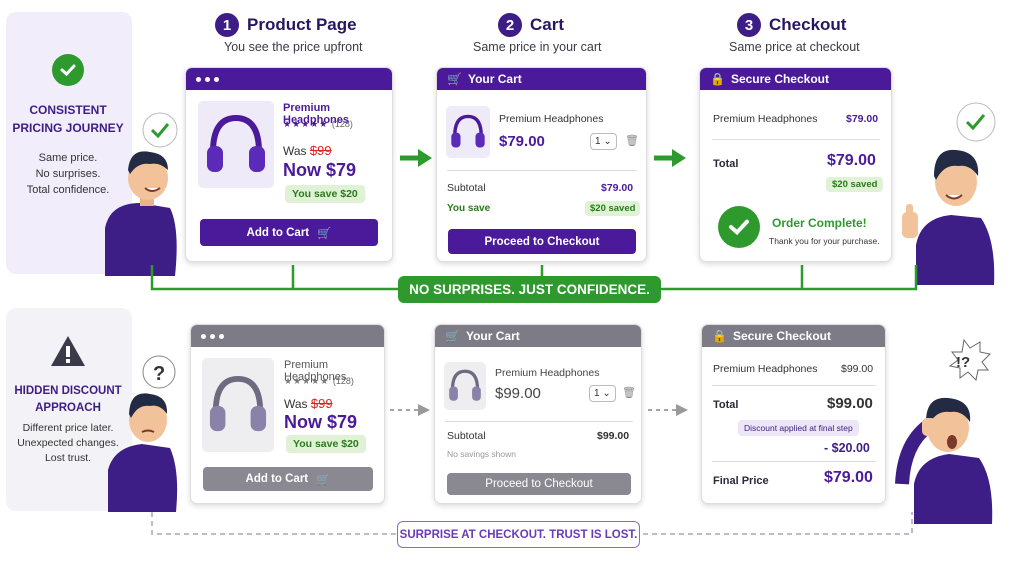 This screenshot has height=562, width=1024. Describe the element at coordinates (862, 119) in the screenshot. I see `checkout-item-price: $79.00` at that location.